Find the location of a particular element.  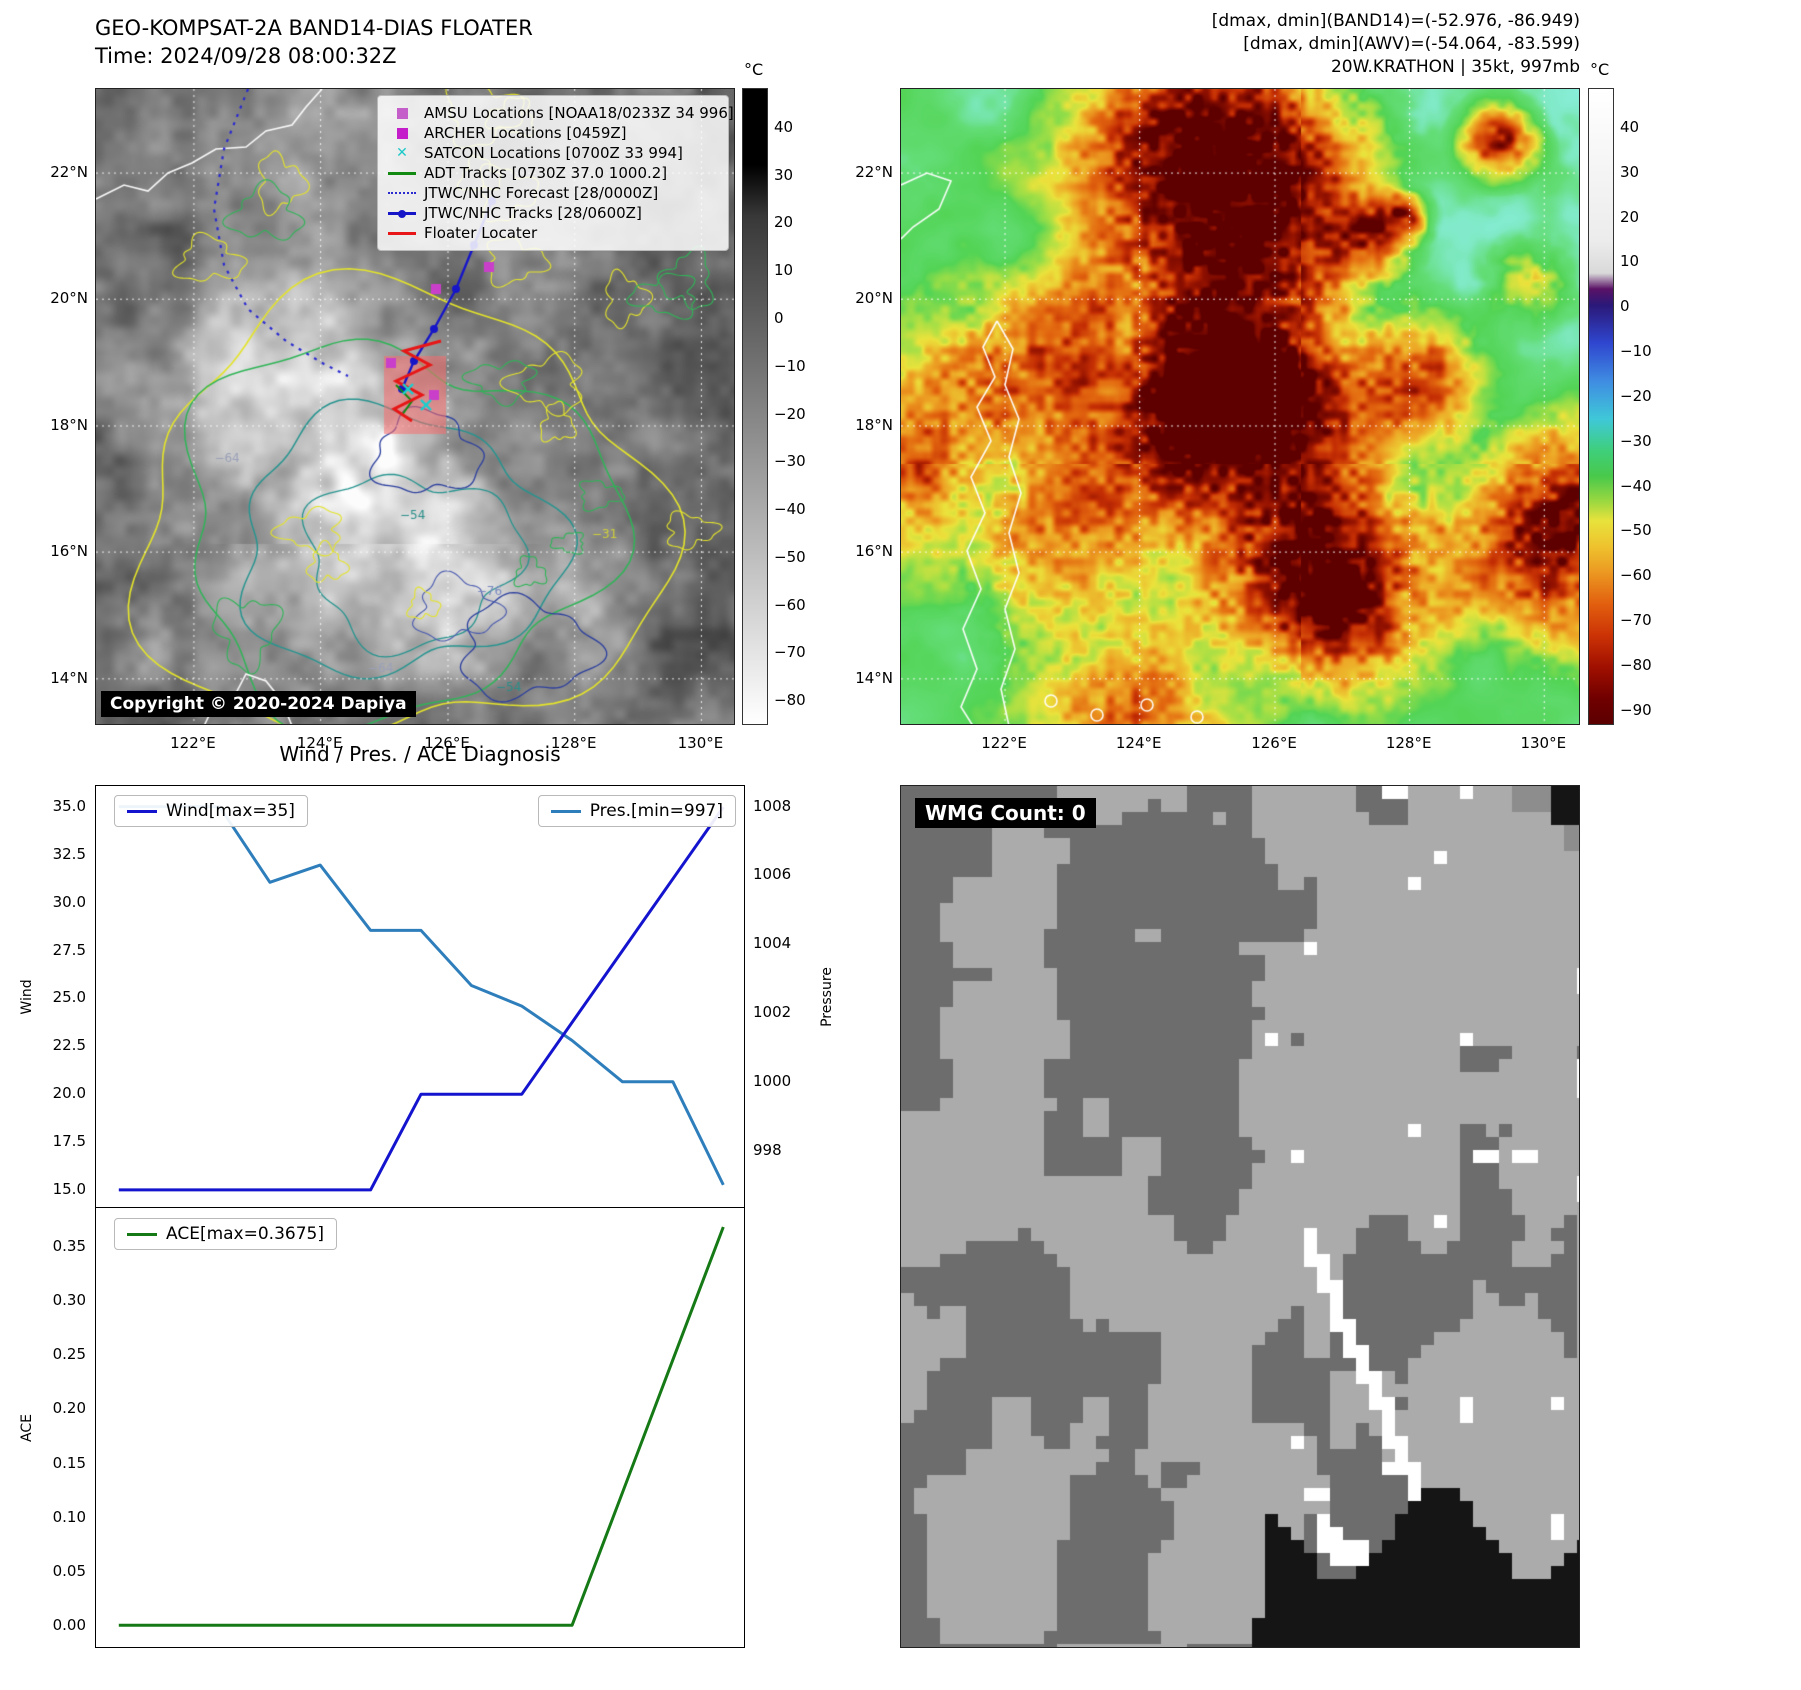

line-dot-marker-icon is located at coordinates (402, 213).